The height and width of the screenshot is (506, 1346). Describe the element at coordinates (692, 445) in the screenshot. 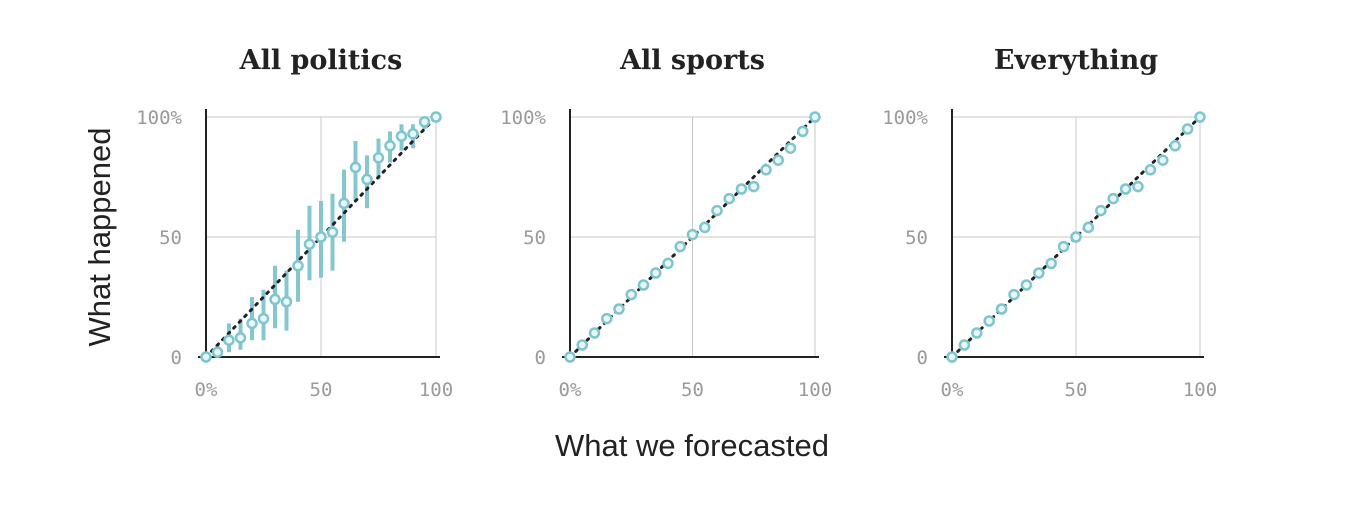

I see `x-axis-title: What we forecasted` at that location.